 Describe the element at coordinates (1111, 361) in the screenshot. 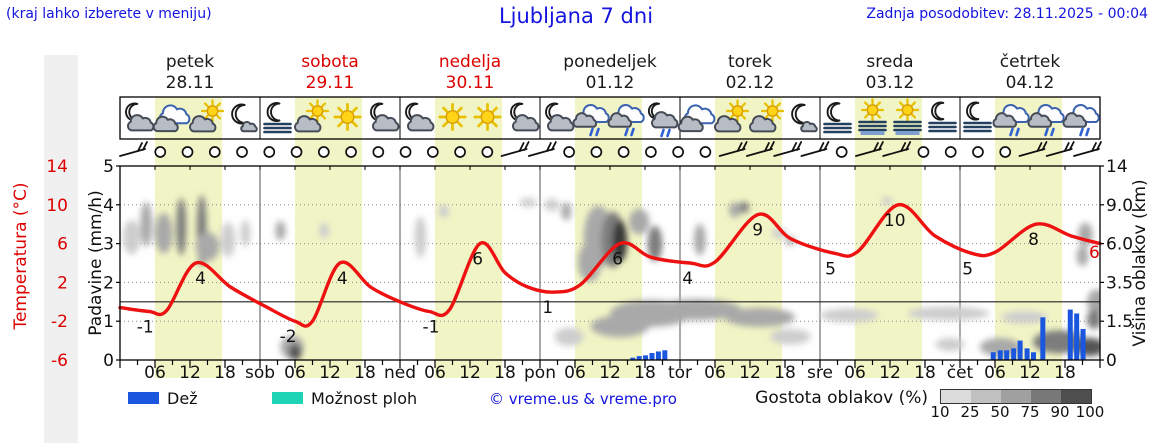

I see `cloud-height-tick-label: 0` at that location.